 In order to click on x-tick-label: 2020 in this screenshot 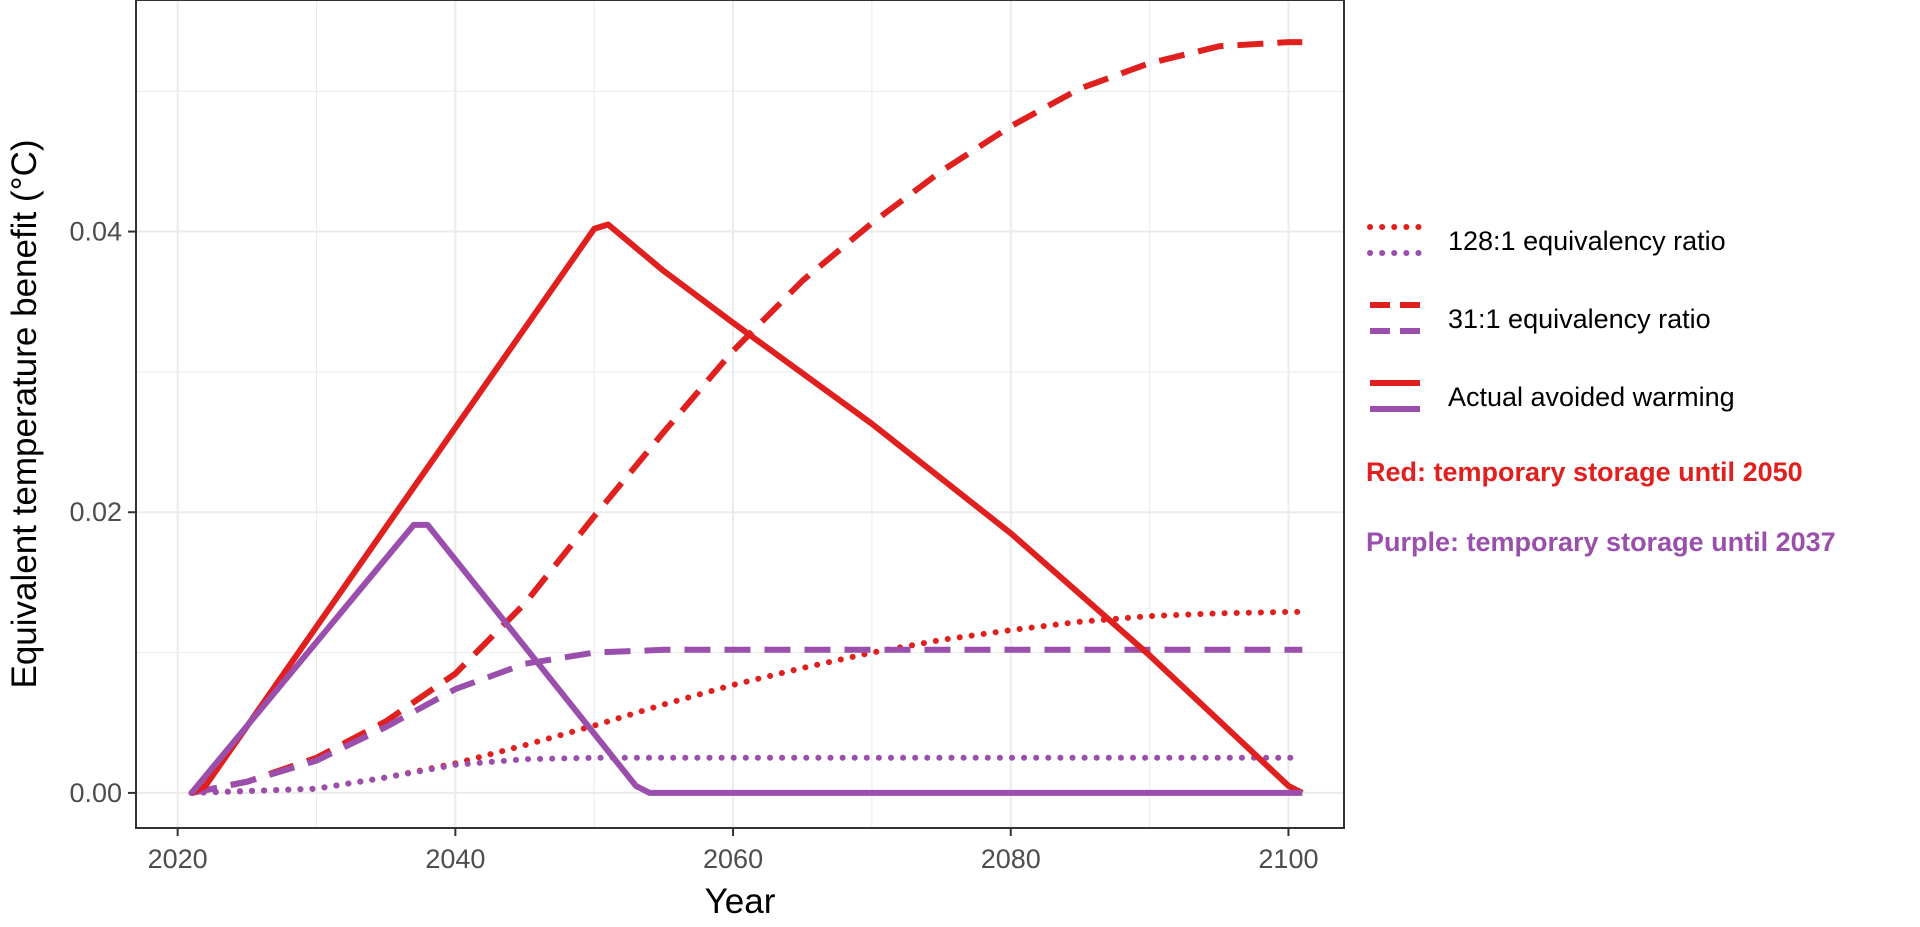, I will do `click(178, 859)`.